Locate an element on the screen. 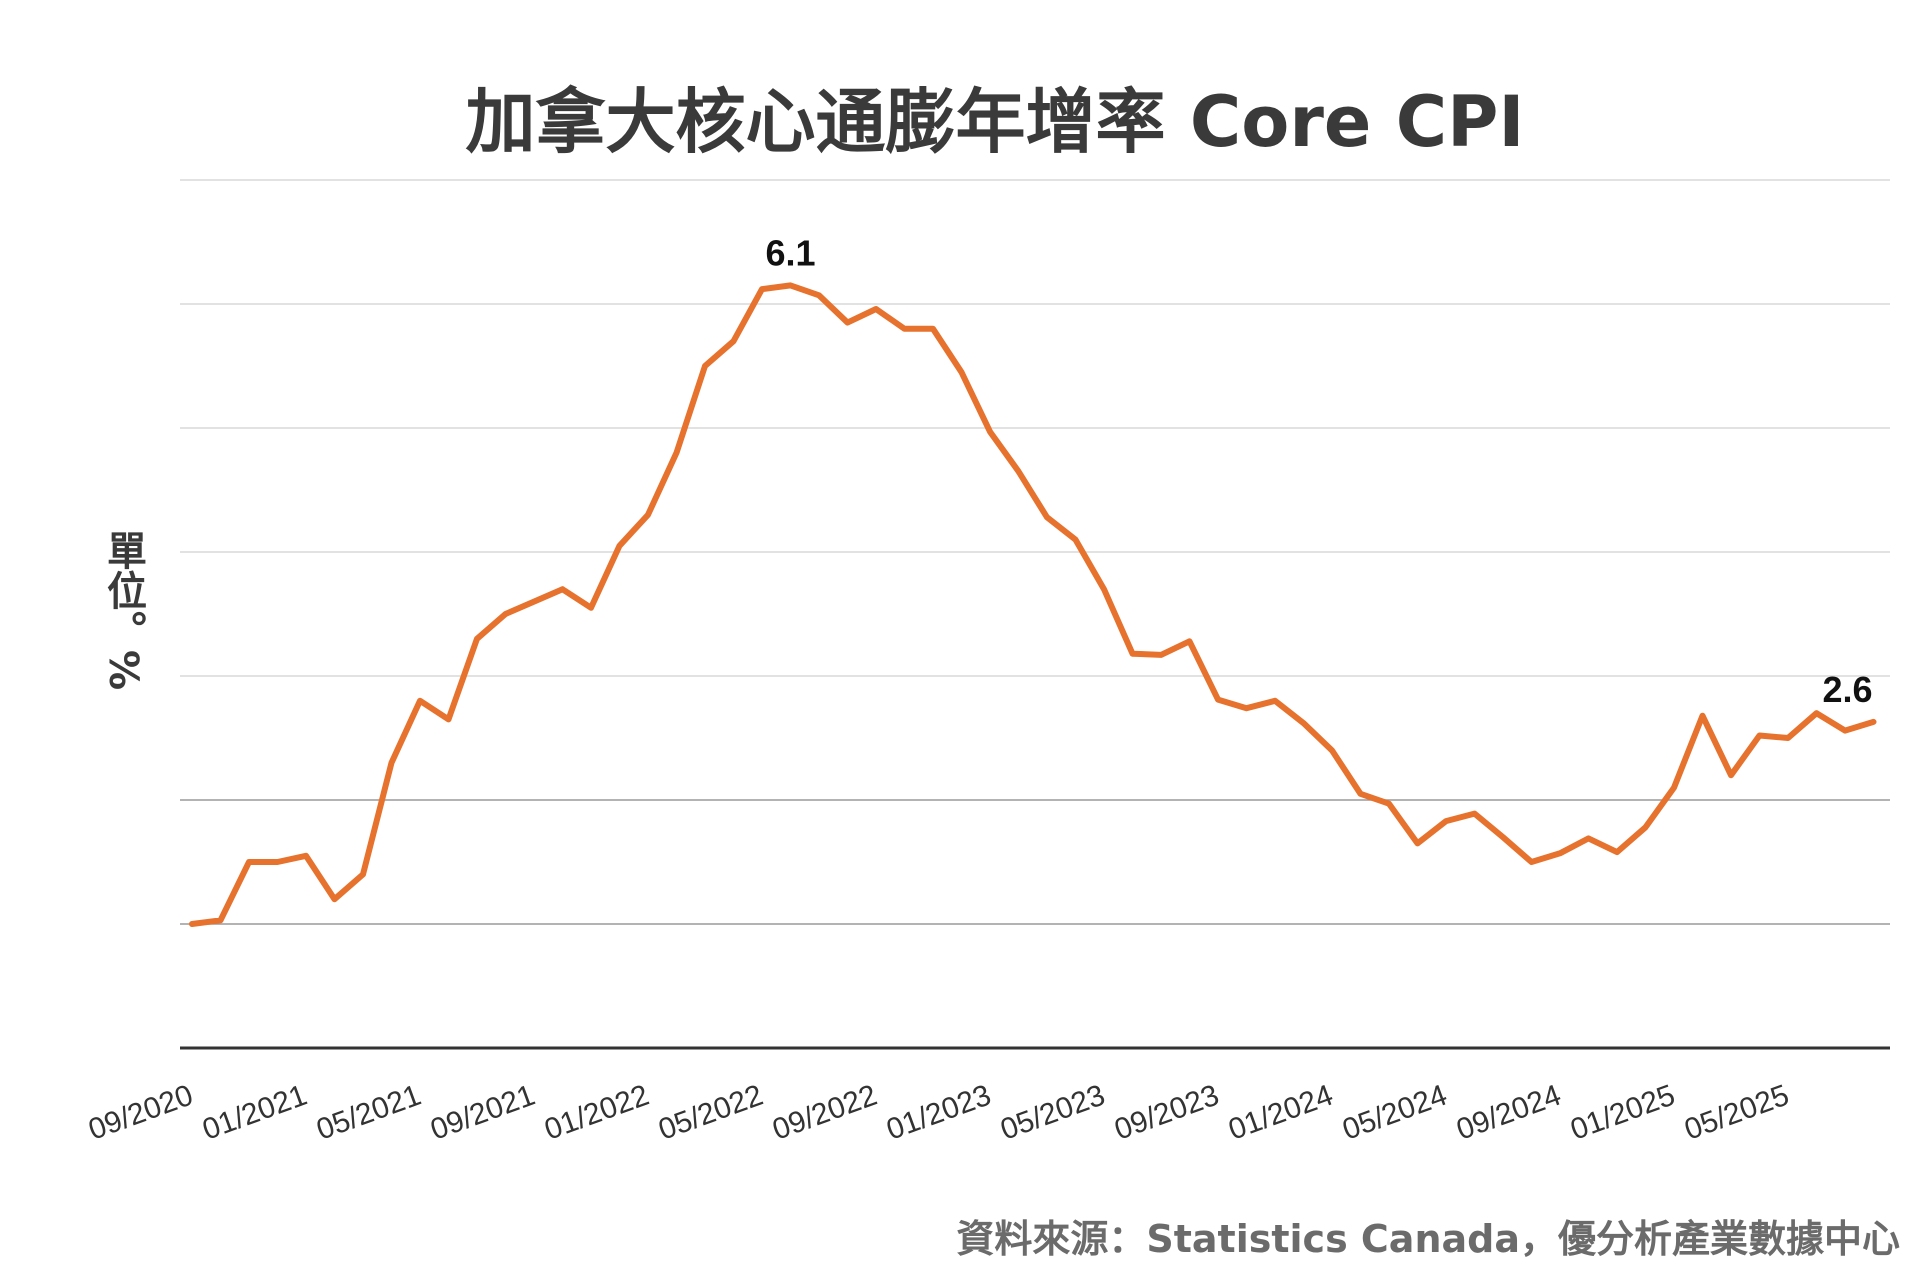 This screenshot has width=1920, height=1269. x-tick-label: 01/2024 is located at coordinates (1280, 1113).